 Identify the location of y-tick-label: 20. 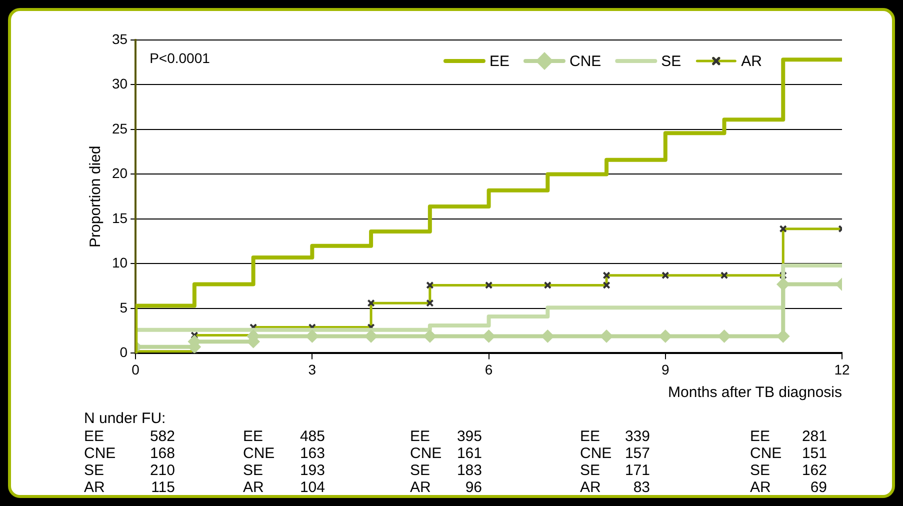
(120, 173).